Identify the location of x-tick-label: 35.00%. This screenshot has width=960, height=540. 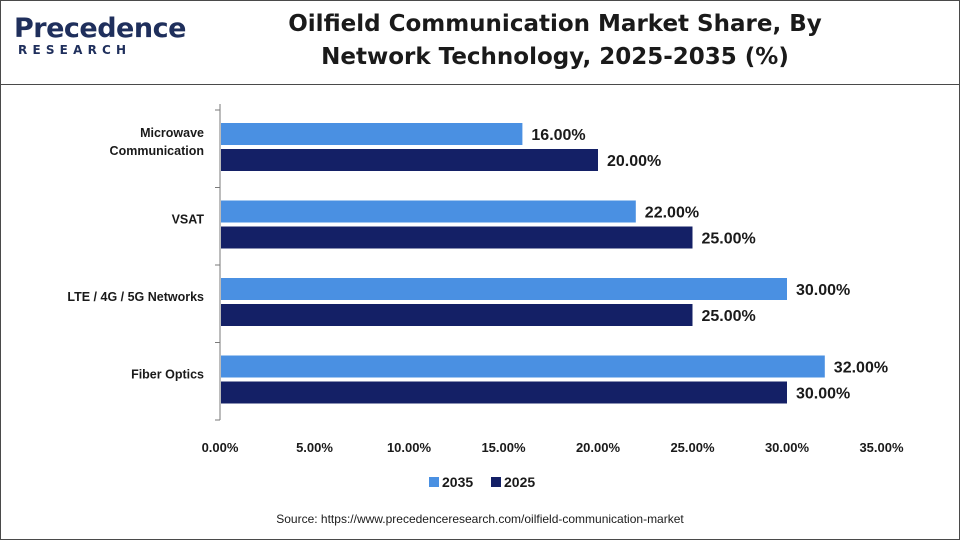
(881, 447).